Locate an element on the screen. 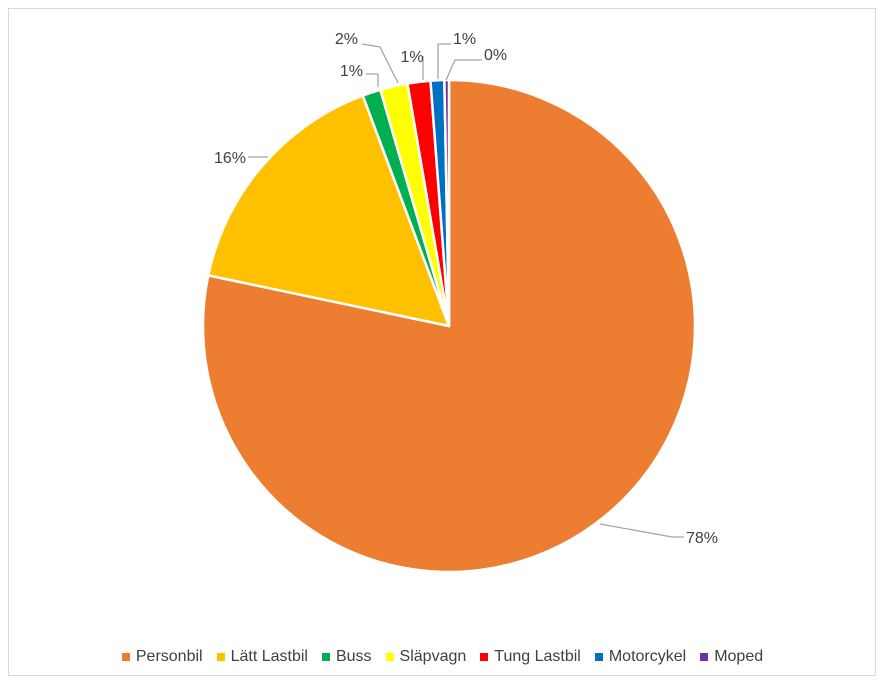 This screenshot has width=885, height=684. legend-item: Tung Lastbil is located at coordinates (530, 657).